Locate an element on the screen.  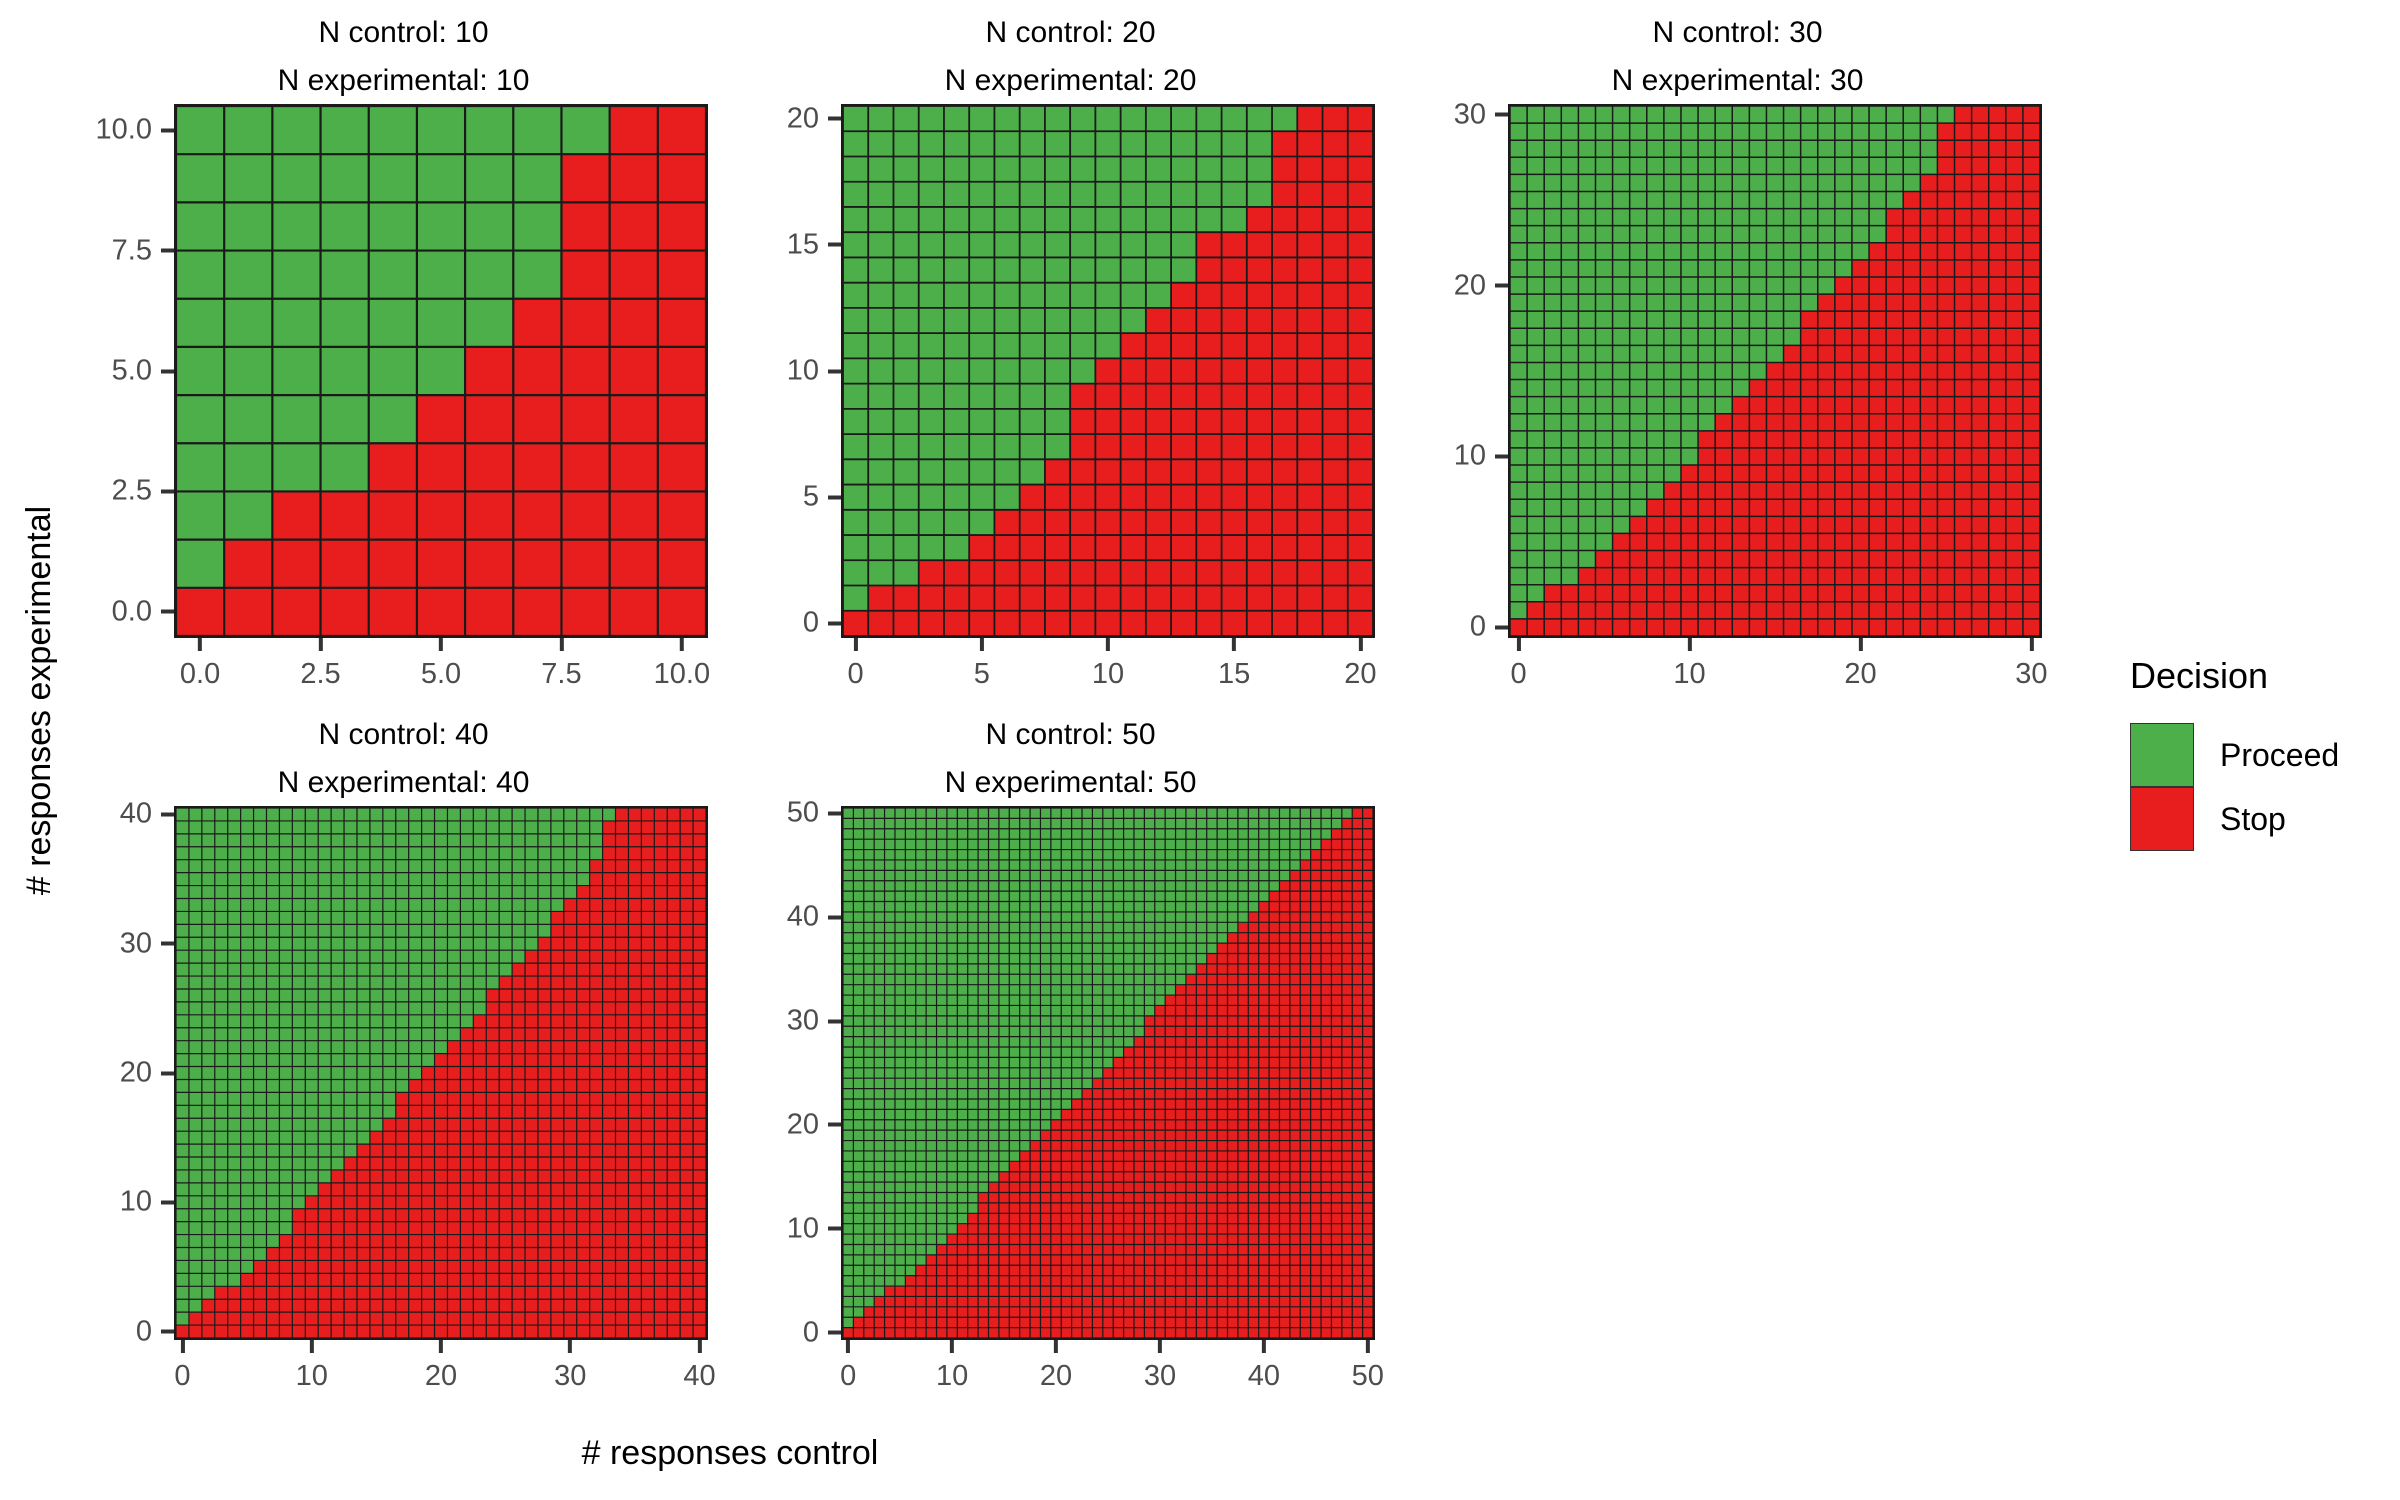
legend-item-proceed: Proceed is located at coordinates (2261, 755).